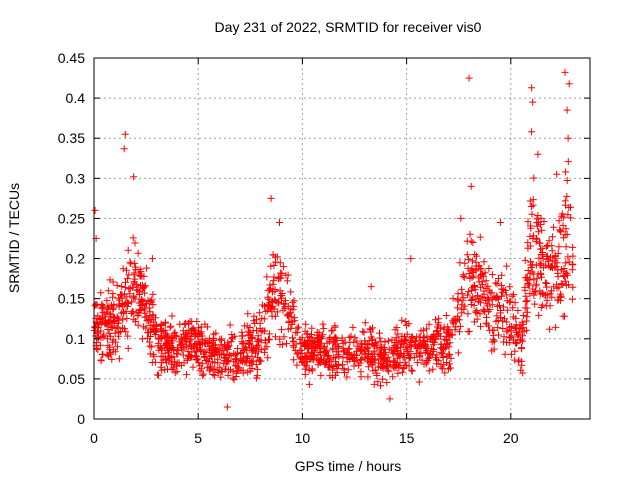  What do you see at coordinates (14, 238) in the screenshot?
I see `y-axis-label: SRMTID / TECUs` at bounding box center [14, 238].